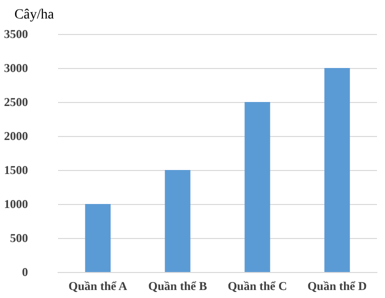  What do you see at coordinates (16, 204) in the screenshot?
I see `y-tick-label: 1000` at bounding box center [16, 204].